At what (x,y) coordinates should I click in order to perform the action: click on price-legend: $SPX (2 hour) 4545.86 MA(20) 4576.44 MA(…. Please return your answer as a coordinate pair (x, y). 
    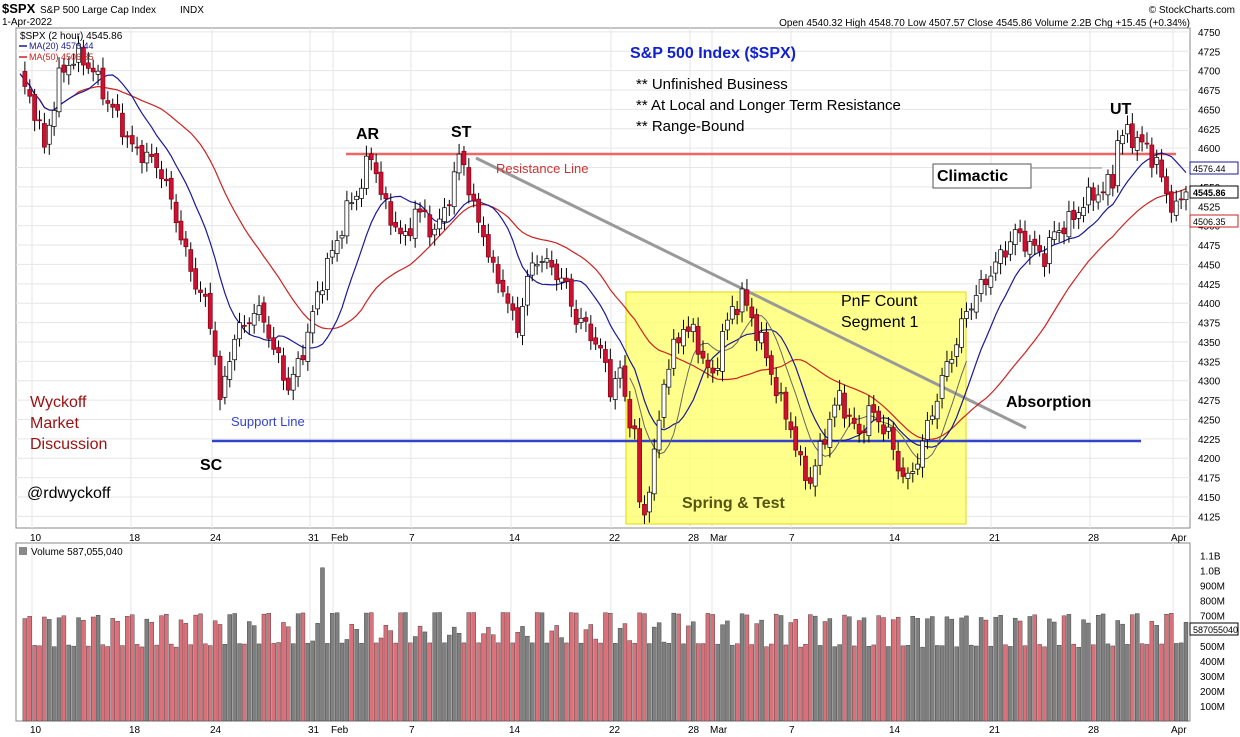
    Looking at the image, I should click on (71, 46).